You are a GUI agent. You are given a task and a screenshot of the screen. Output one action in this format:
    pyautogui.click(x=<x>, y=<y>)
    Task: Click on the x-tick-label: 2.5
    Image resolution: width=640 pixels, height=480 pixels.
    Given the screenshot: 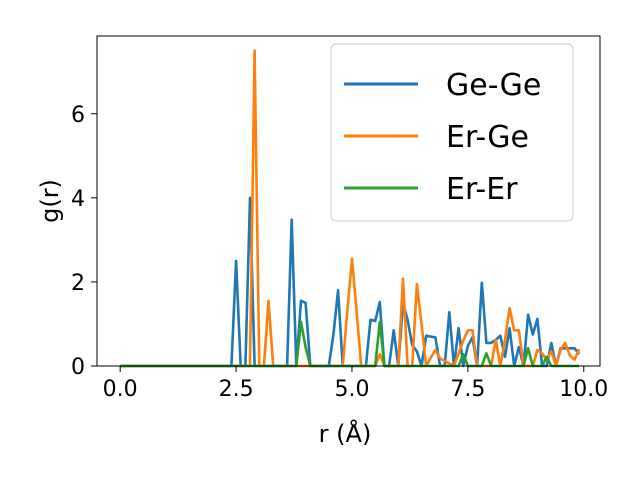 What is the action you would take?
    pyautogui.click(x=236, y=389)
    